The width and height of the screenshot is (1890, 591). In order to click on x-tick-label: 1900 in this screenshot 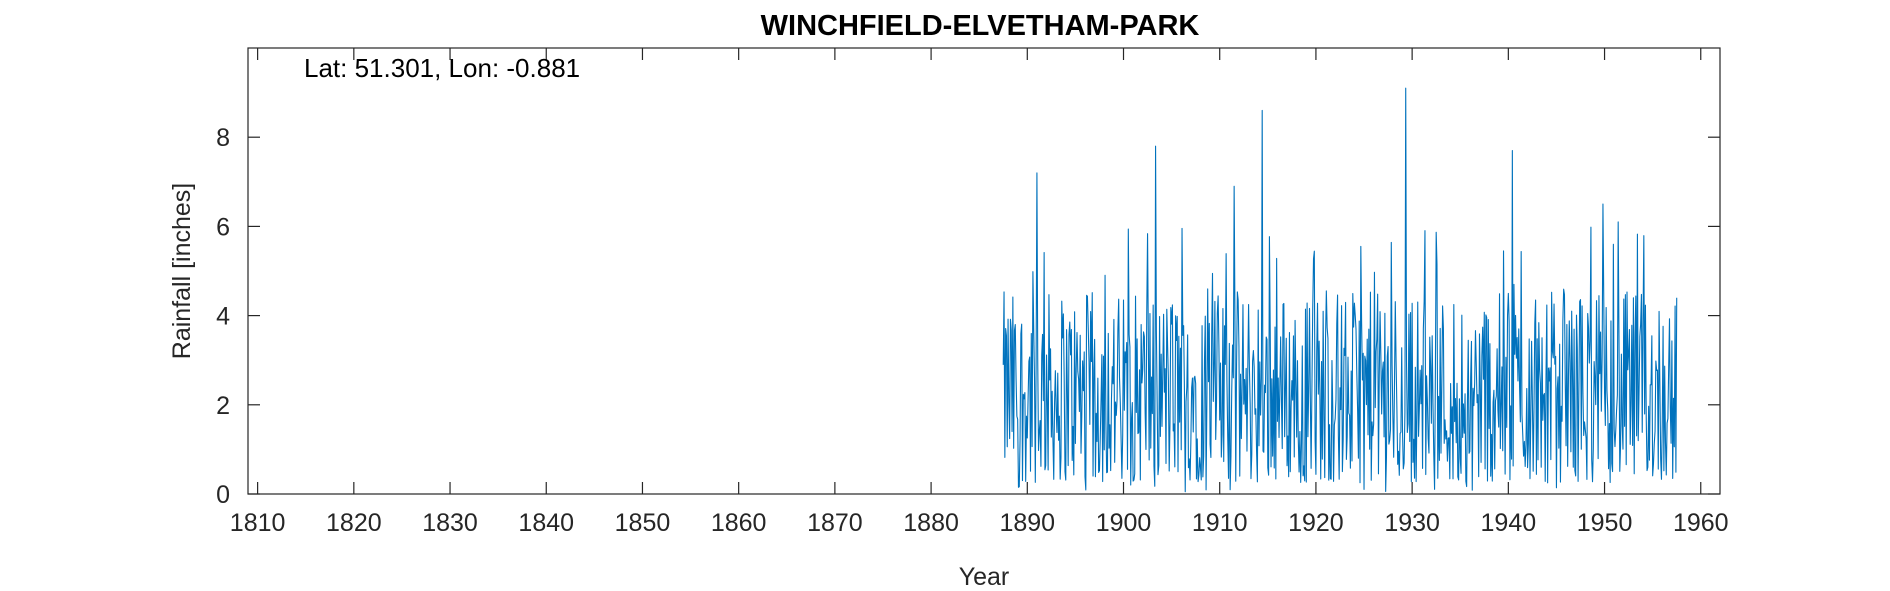, I will do `click(1124, 523)`.